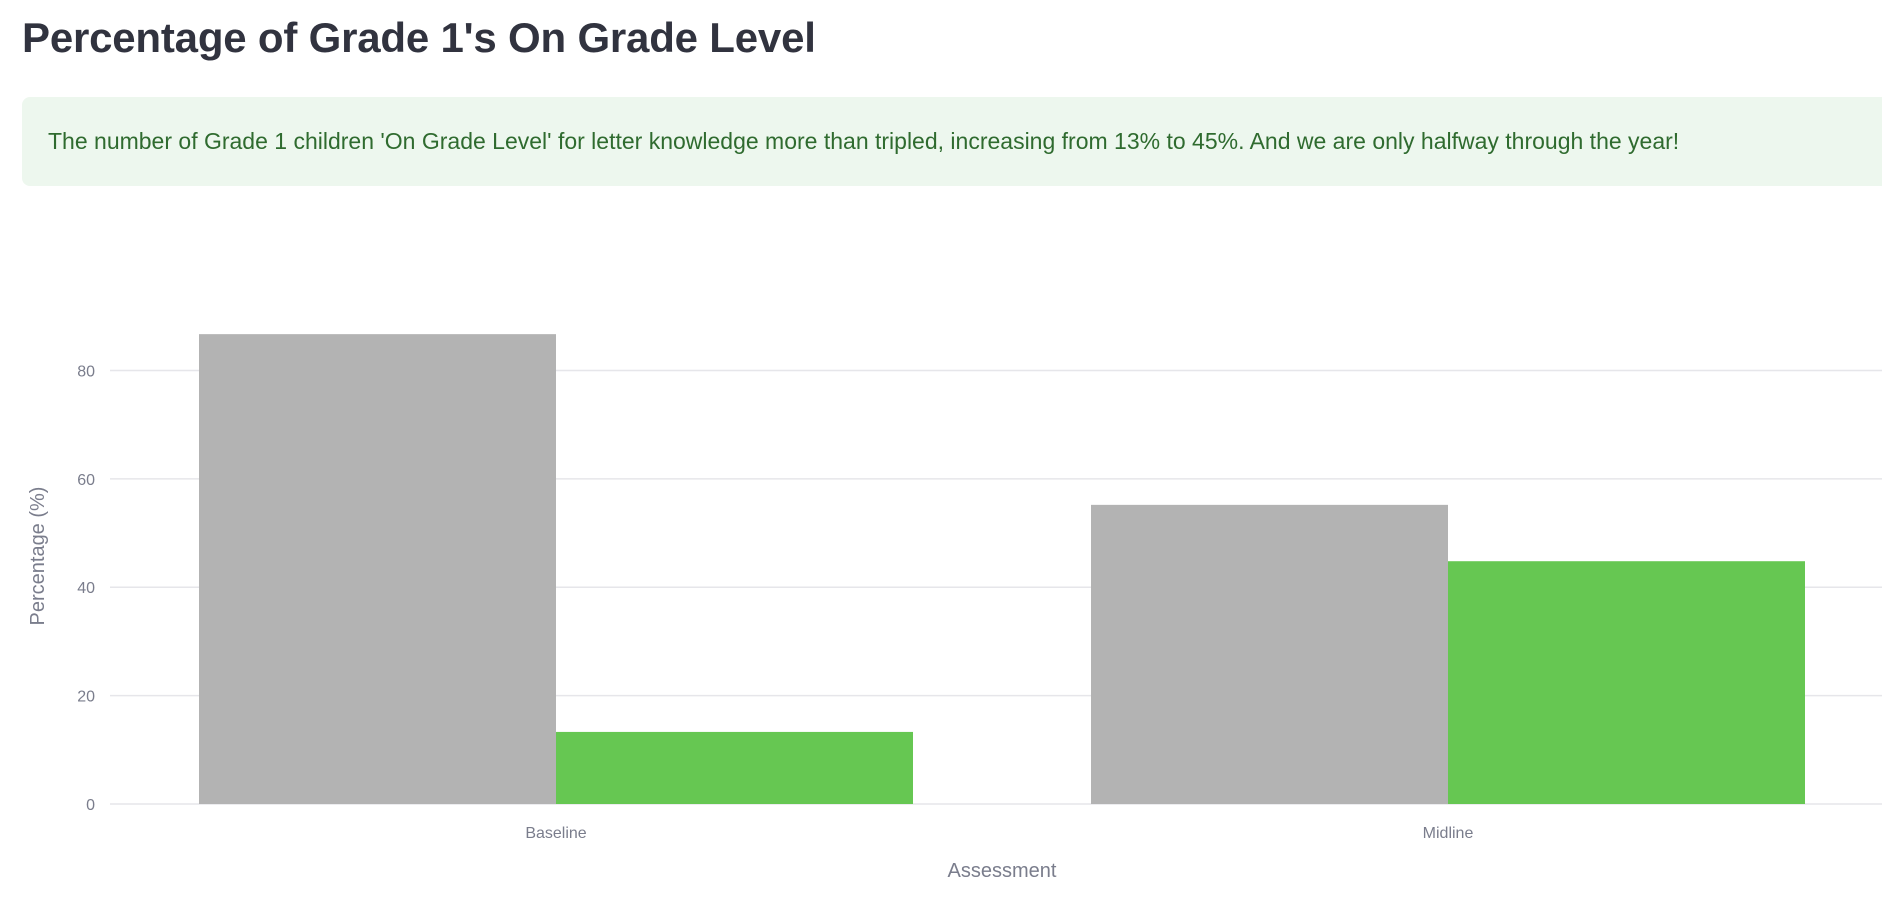  I want to click on y-tick-label: 80, so click(86, 371).